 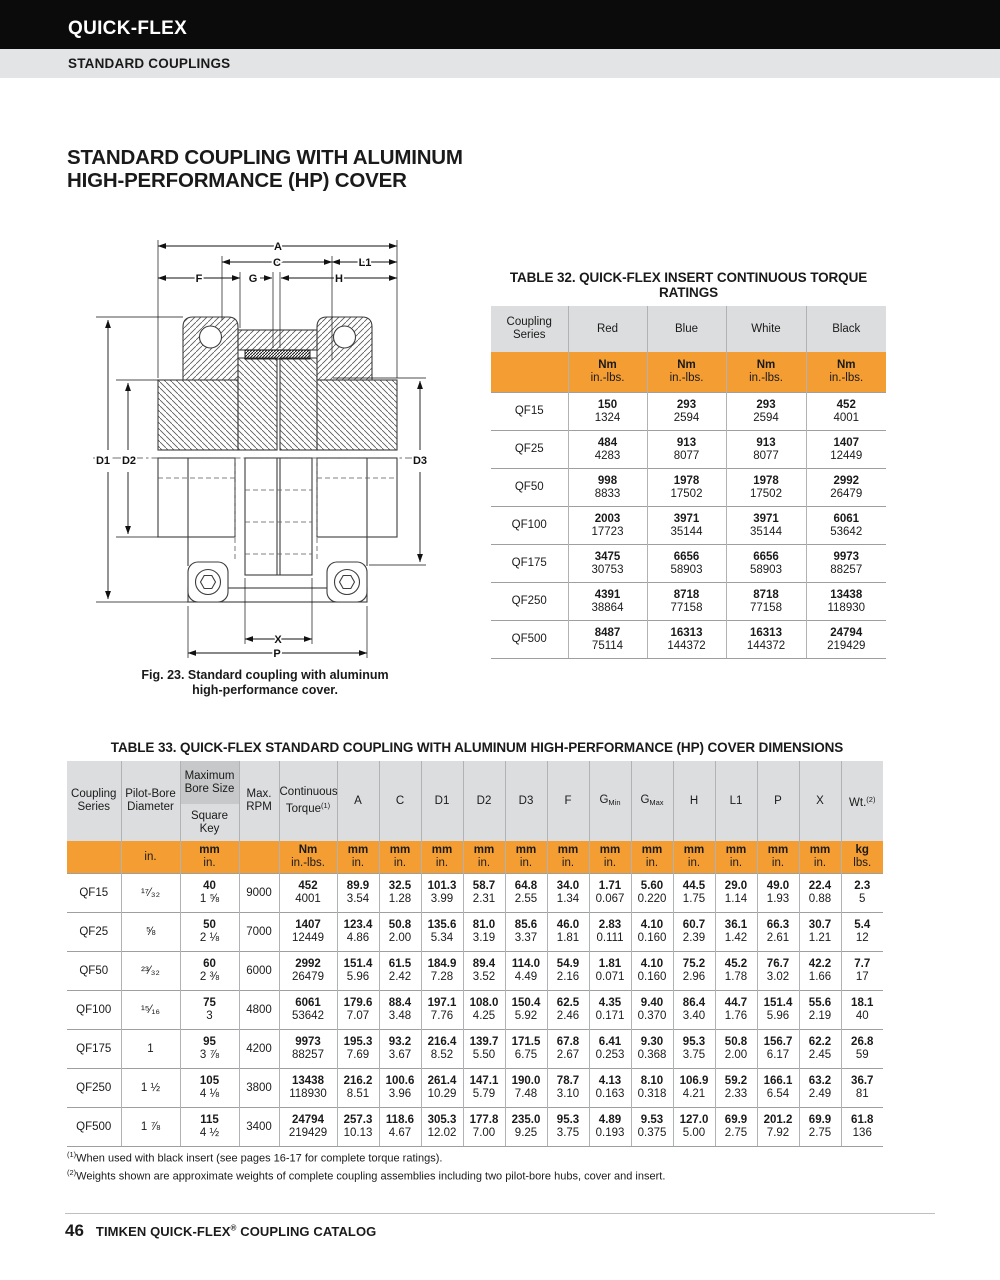 What do you see at coordinates (150, 932) in the screenshot?
I see `pilot-bore-cell: ⅝` at bounding box center [150, 932].